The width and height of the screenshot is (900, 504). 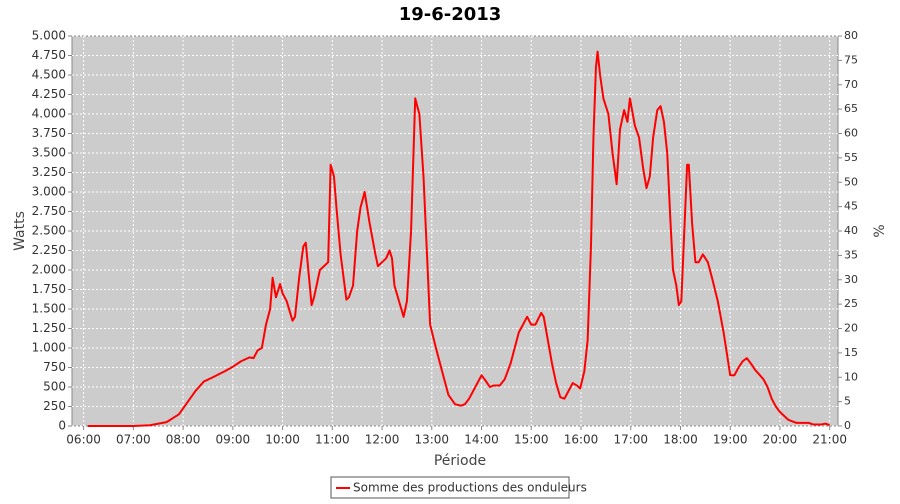 I want to click on legend, so click(x=450, y=487).